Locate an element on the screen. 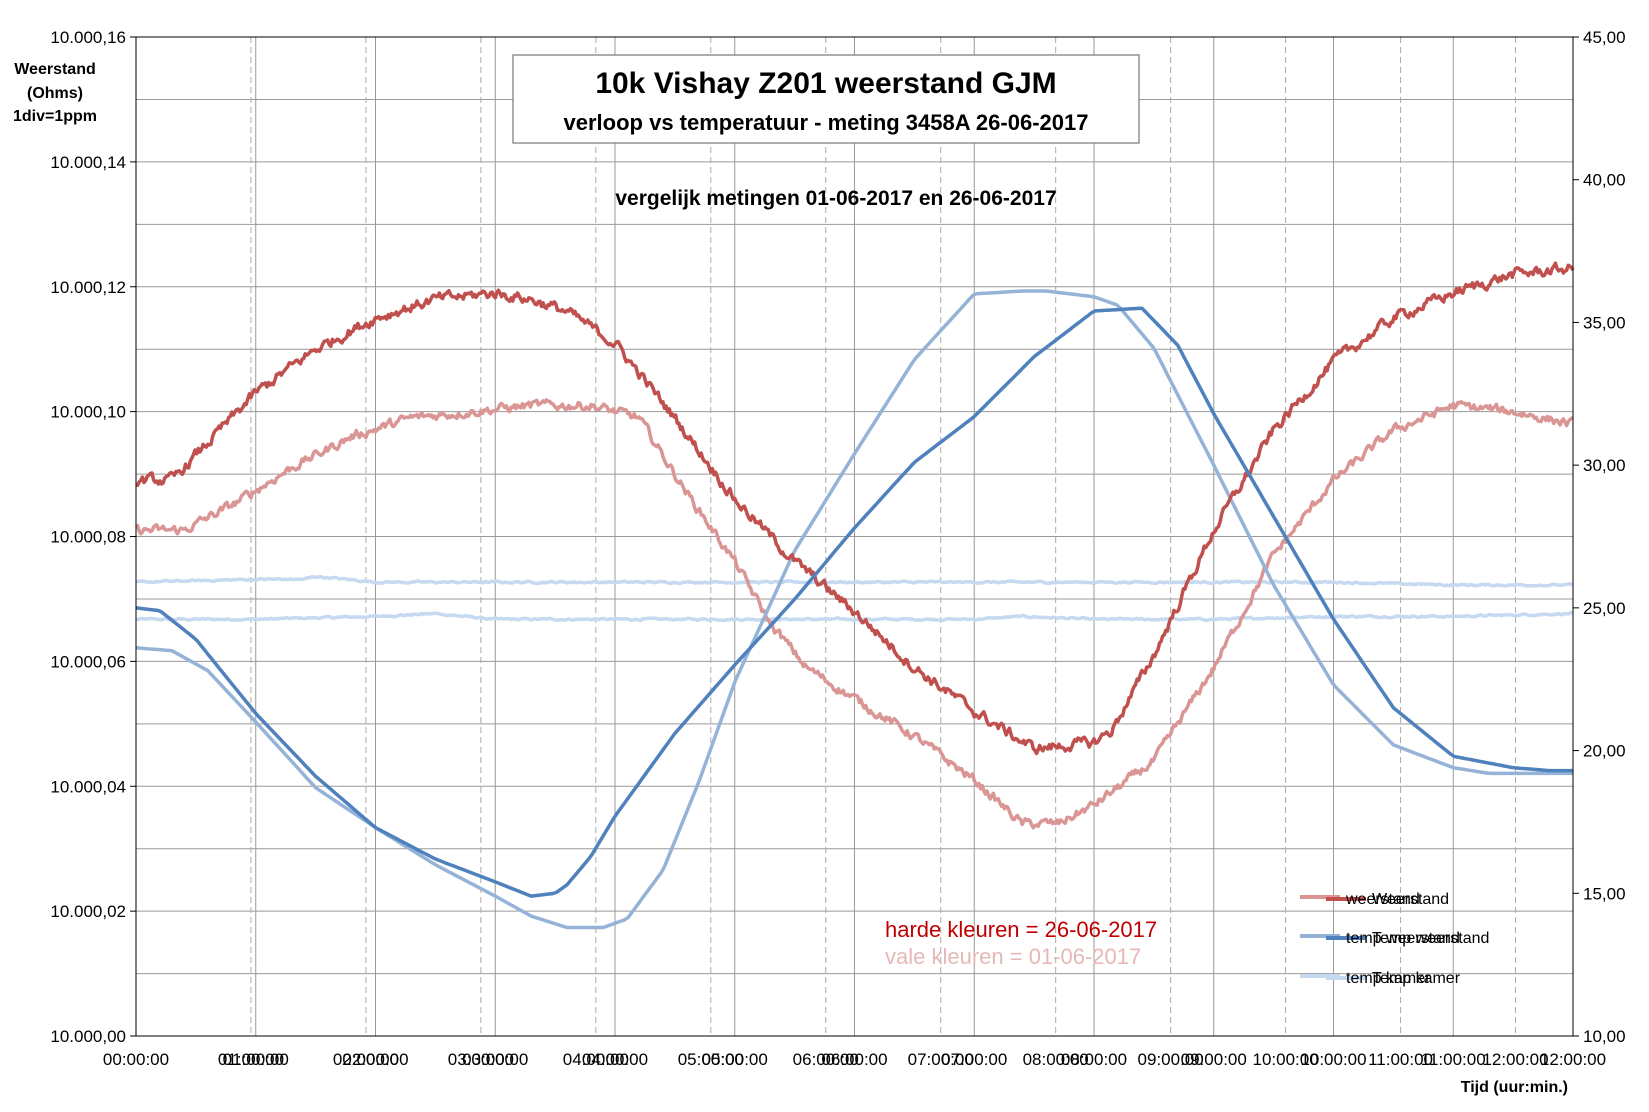 This screenshot has width=1649, height=1112. legend-entry-temp-kamer: temp kamer Temp kamer is located at coordinates (1380, 978).